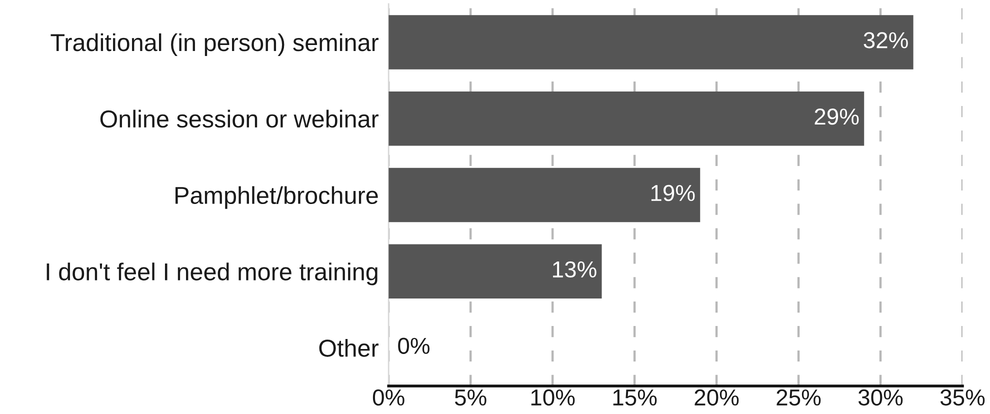  What do you see at coordinates (716, 397) in the screenshot?
I see `x-tick-label: 20%` at bounding box center [716, 397].